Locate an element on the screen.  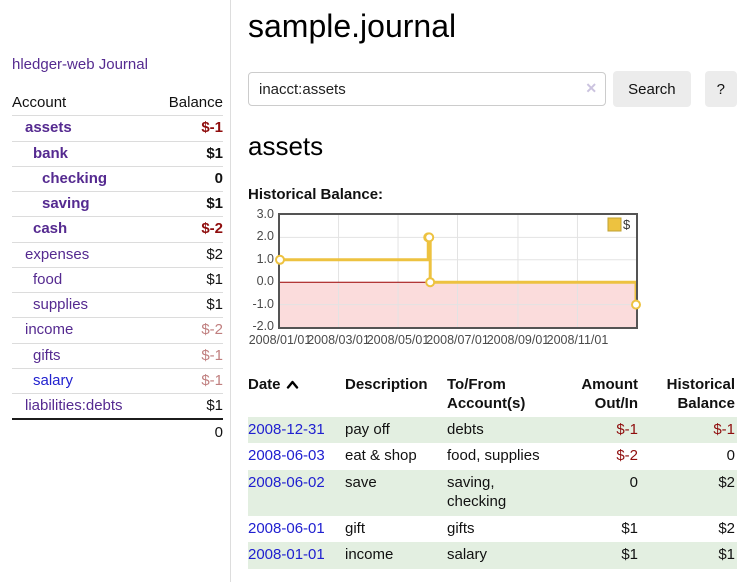
chart-plot: $ is located at coordinates (458, 271).